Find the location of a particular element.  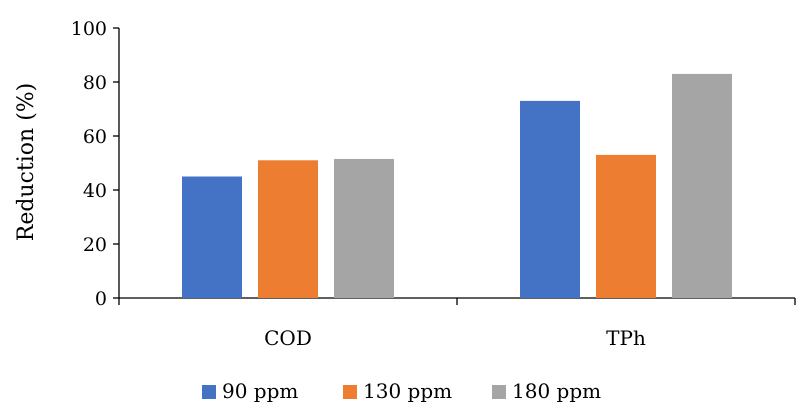

legend-label: 130 ppm is located at coordinates (407, 391).